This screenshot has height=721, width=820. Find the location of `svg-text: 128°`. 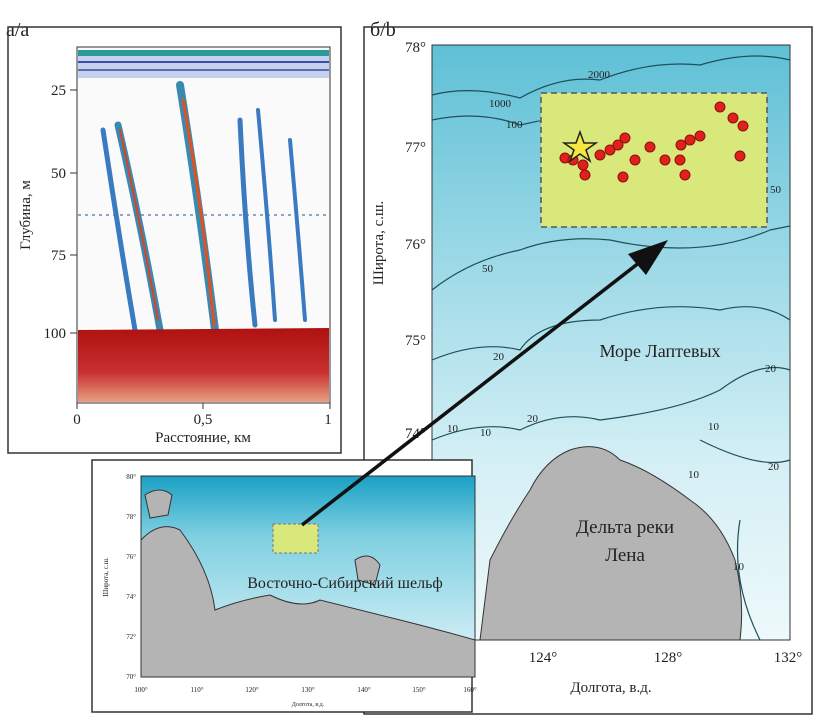

svg-text: 128° is located at coordinates (668, 658).